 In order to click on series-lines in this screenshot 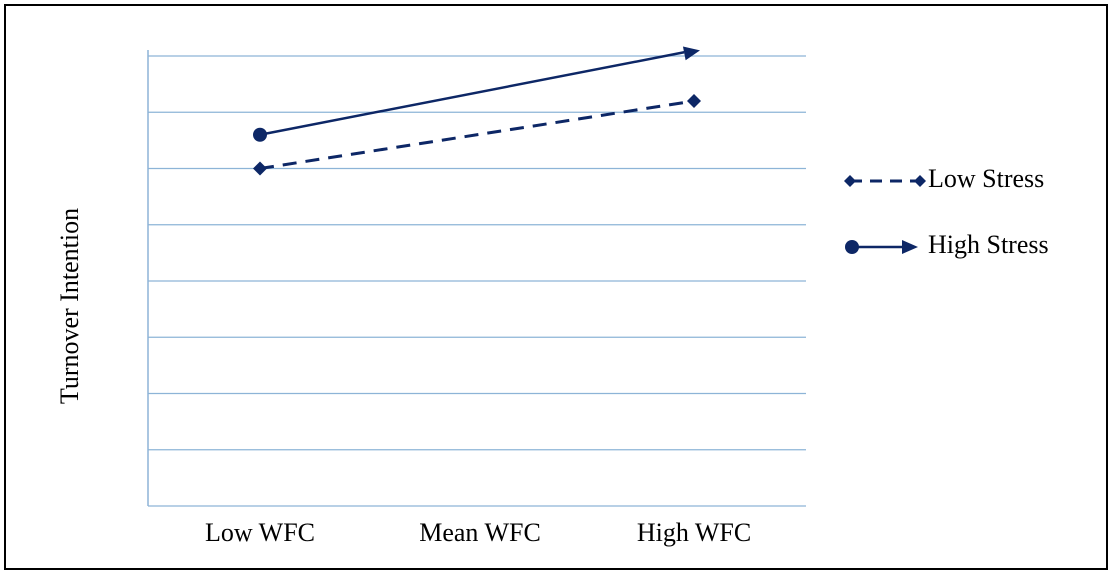, I will do `click(477, 111)`.